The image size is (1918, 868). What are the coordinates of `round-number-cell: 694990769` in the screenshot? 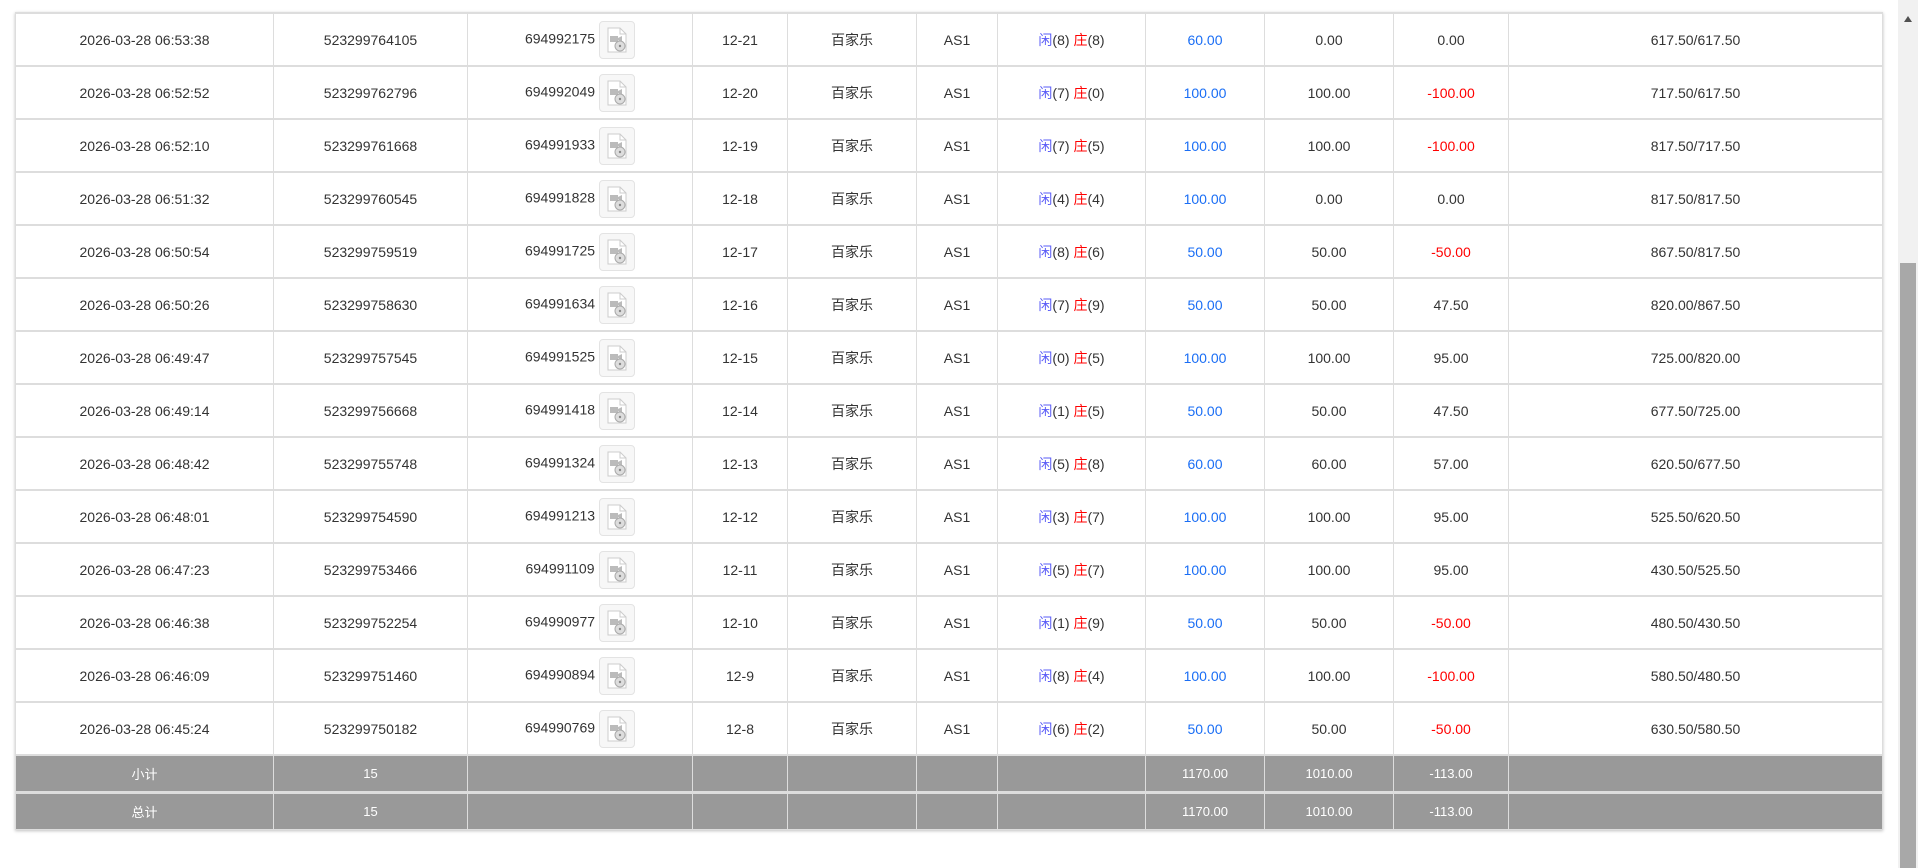 It's located at (580, 728).